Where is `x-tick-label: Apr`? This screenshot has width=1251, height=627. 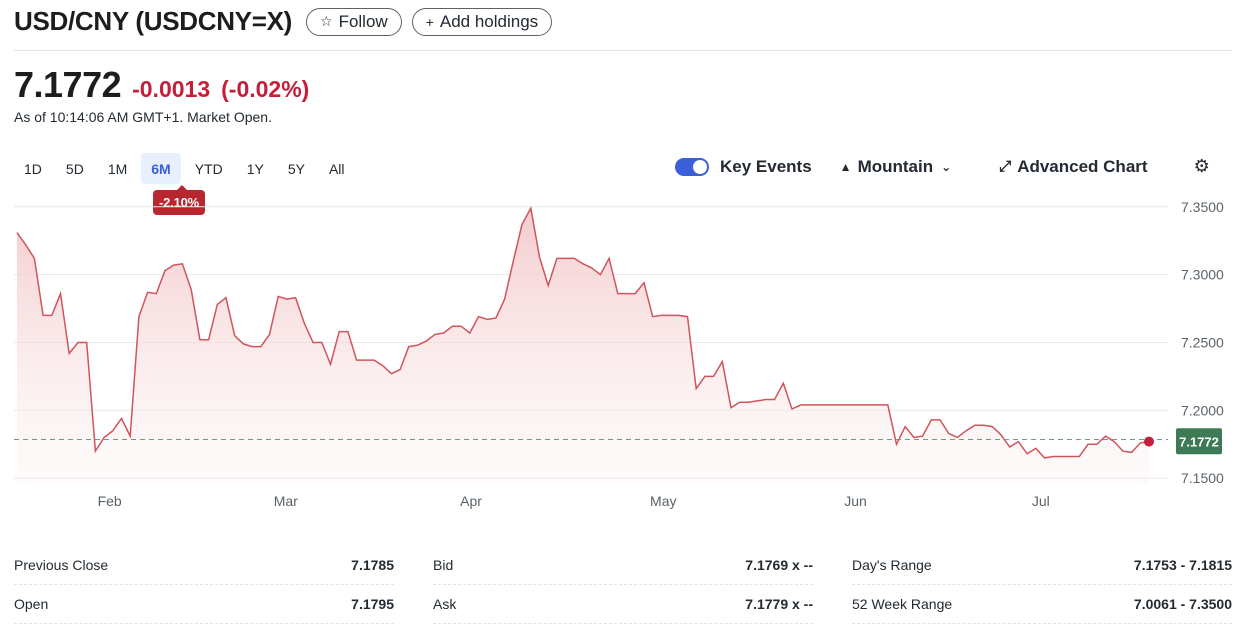
x-tick-label: Apr is located at coordinates (471, 501).